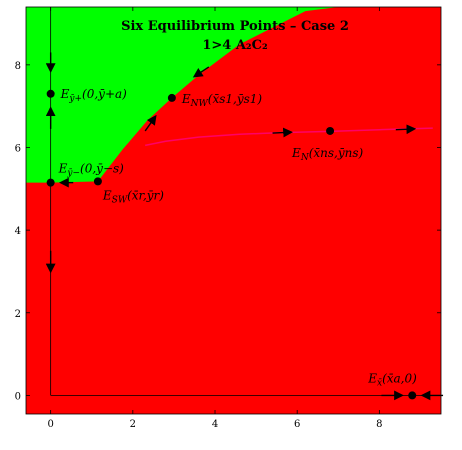 This screenshot has width=462, height=450. What do you see at coordinates (18, 396) in the screenshot?
I see `y-tick-label: 0` at bounding box center [18, 396].